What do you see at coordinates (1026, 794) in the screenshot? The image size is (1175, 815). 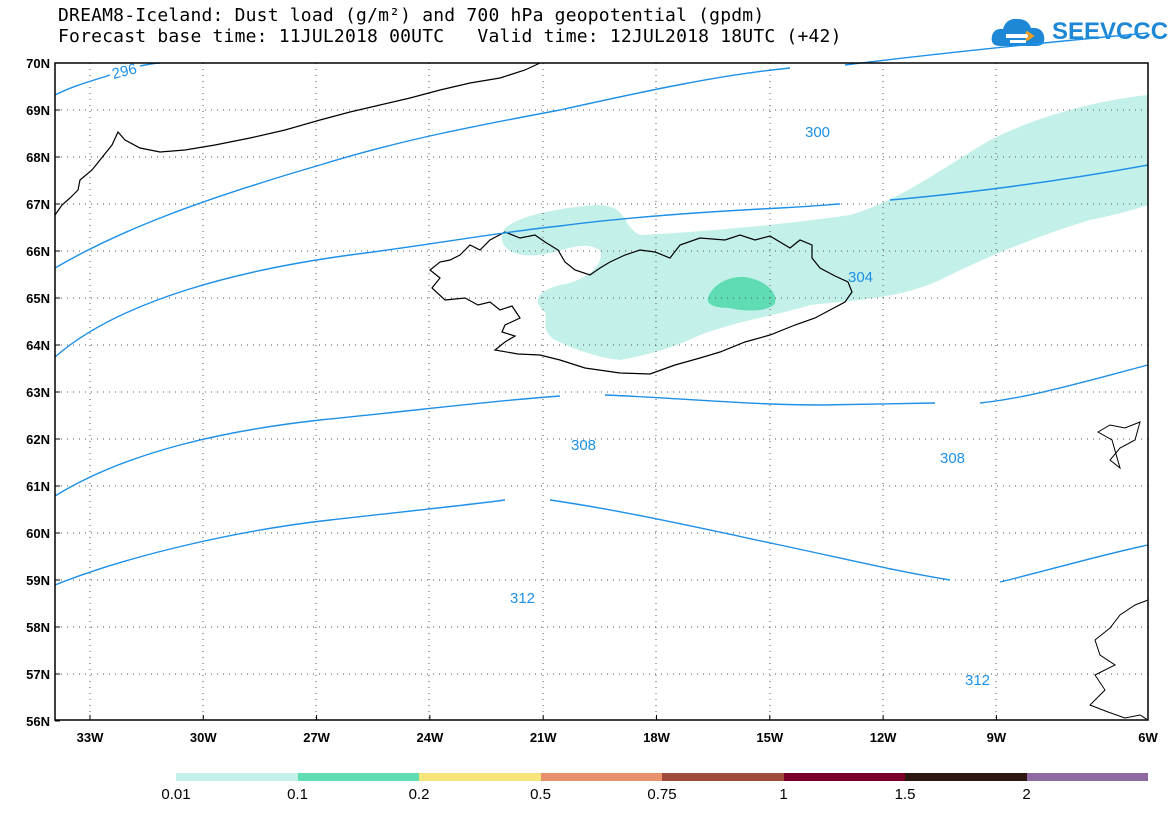 I see `colorbar-label: 2` at bounding box center [1026, 794].